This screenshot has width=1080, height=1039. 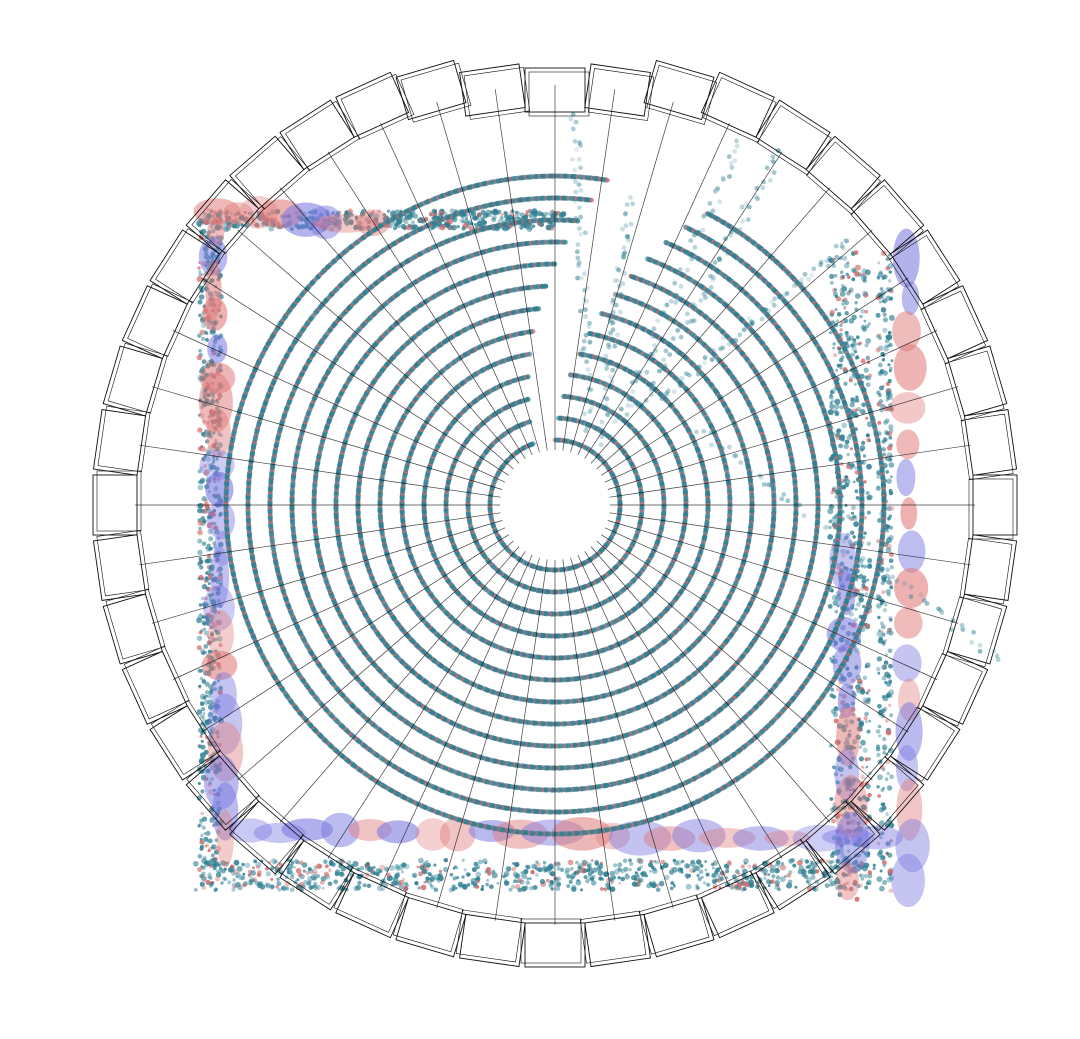 What do you see at coordinates (528, 377) in the screenshot?
I see `ring-point` at bounding box center [528, 377].